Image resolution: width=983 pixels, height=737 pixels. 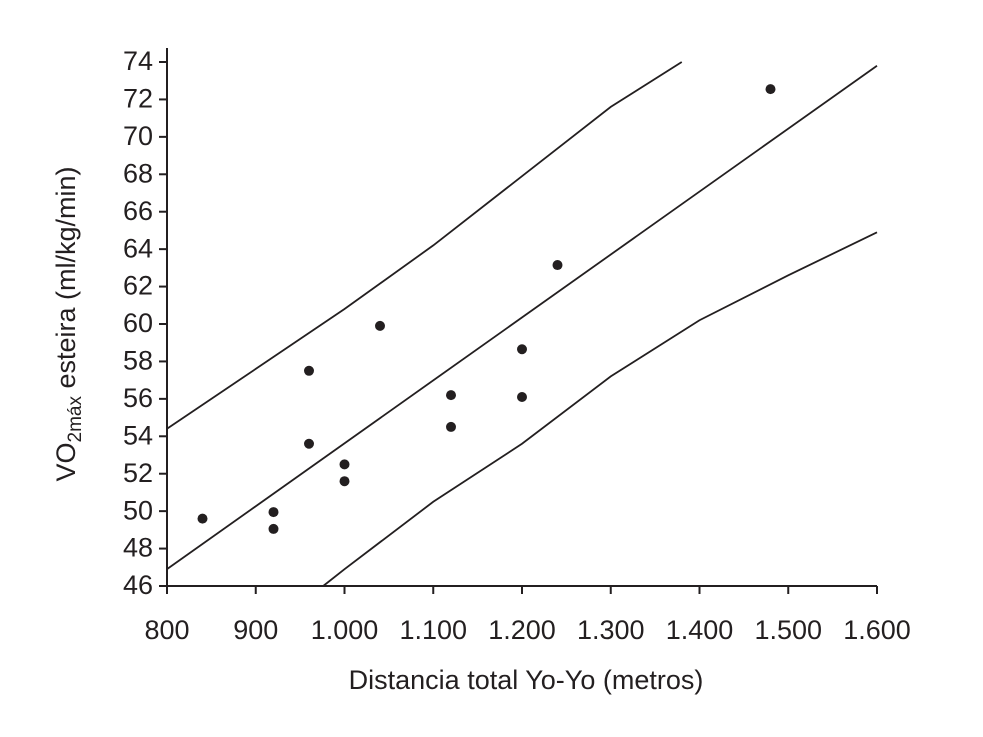 What do you see at coordinates (138, 398) in the screenshot?
I see `y-tick-label: 56` at bounding box center [138, 398].